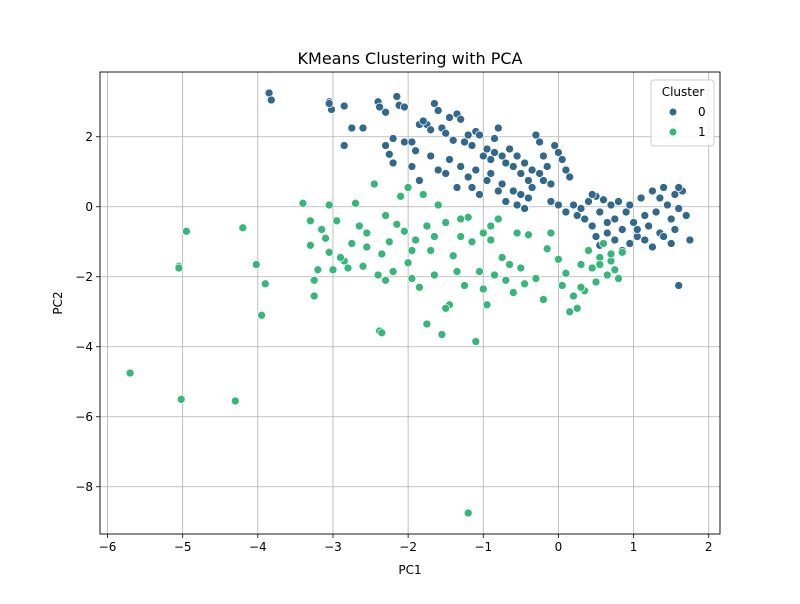 This screenshot has height=604, width=800. I want to click on chart-title: KMeans Clustering with PCA, so click(410, 58).